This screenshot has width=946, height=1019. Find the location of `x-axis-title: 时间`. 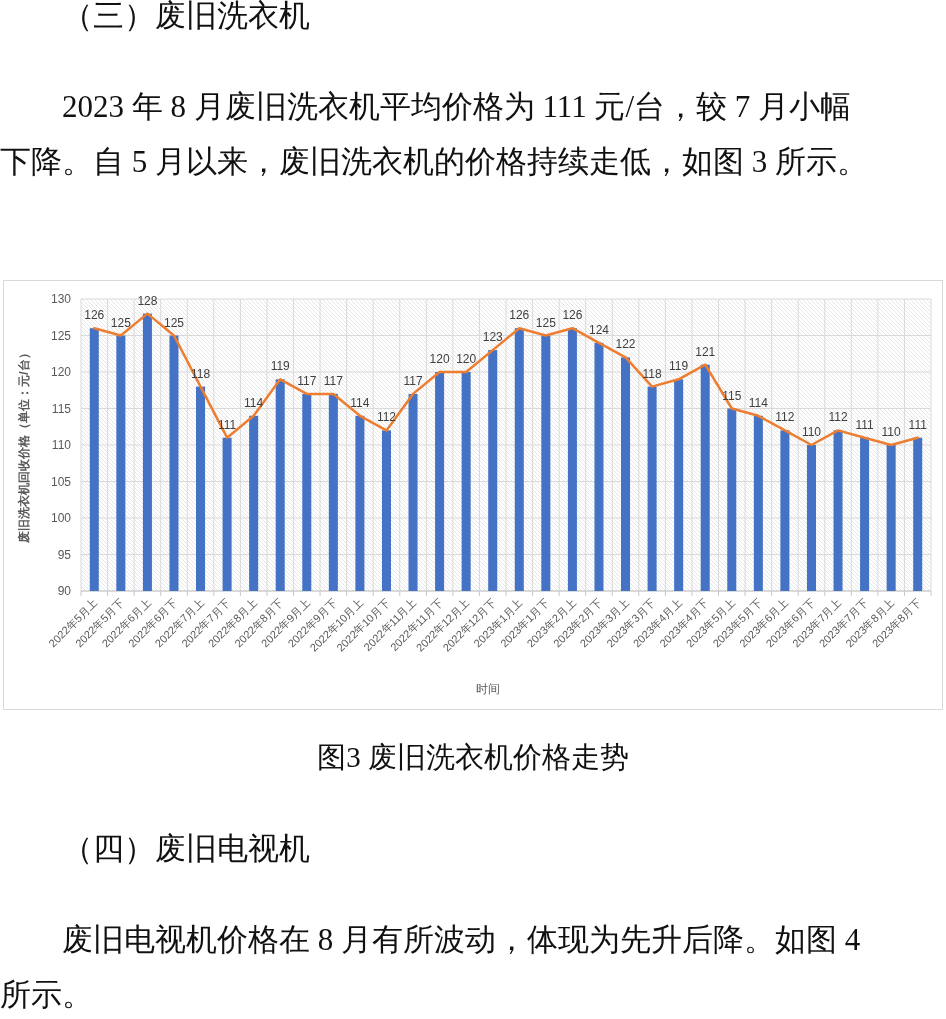

x-axis-title: 时间 is located at coordinates (488, 689).